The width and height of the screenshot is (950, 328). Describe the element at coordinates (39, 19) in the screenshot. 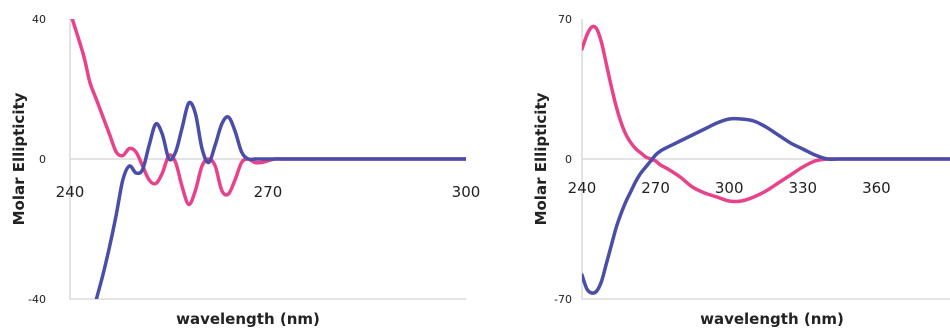

I see `y-tick-label: 40` at that location.